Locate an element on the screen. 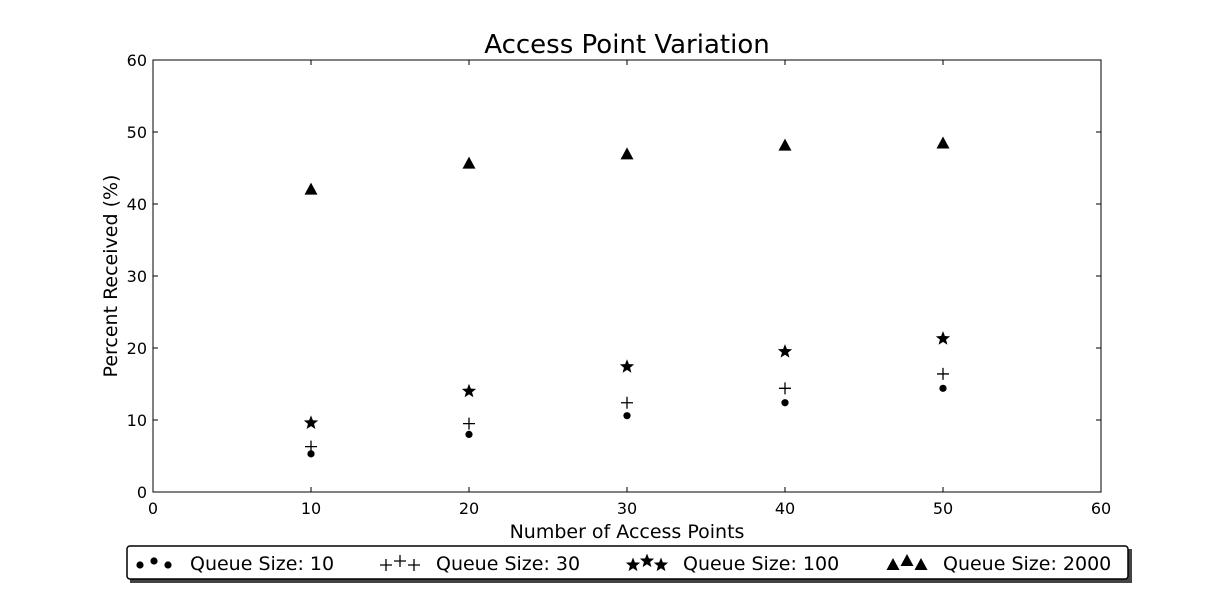 The height and width of the screenshot is (600, 1223). y-tick-label: 30 is located at coordinates (137, 276).